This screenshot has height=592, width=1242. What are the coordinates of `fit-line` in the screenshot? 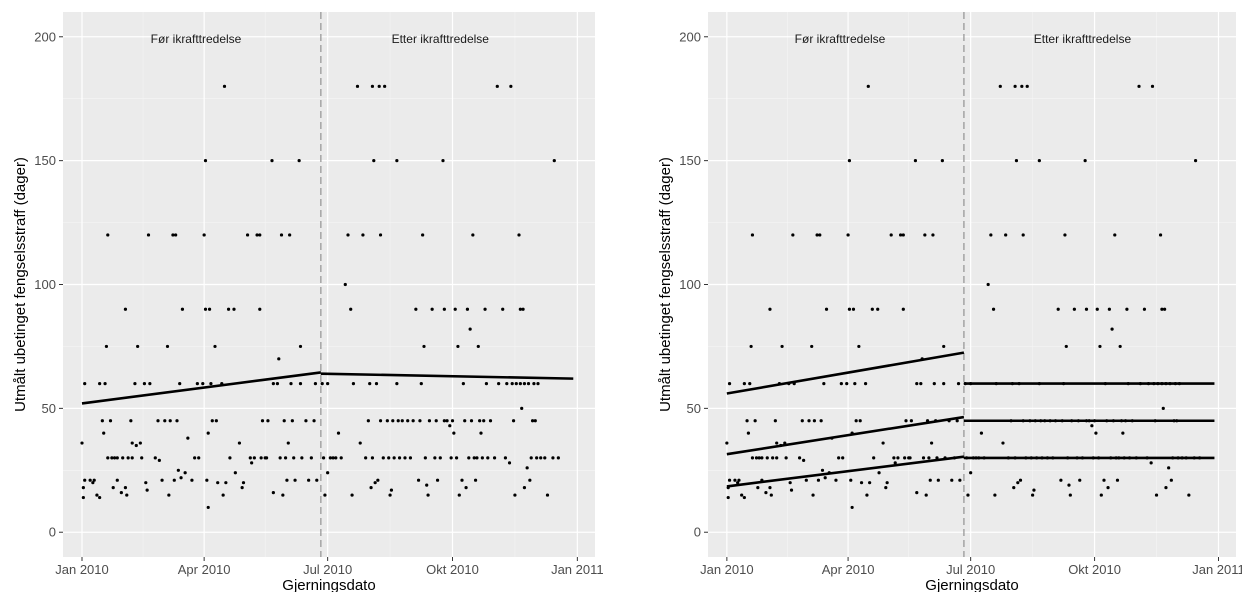 It's located at (845, 373).